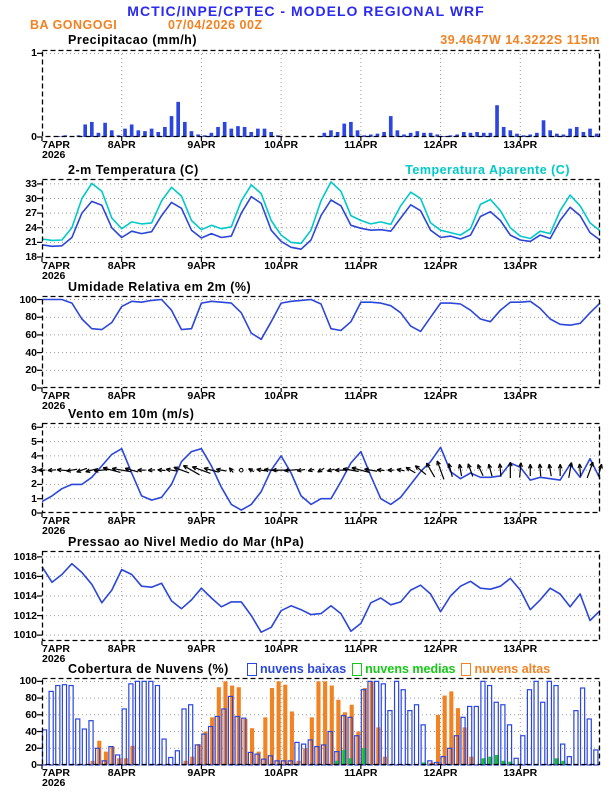 The width and height of the screenshot is (612, 792). Describe the element at coordinates (34, 441) in the screenshot. I see `wind-ytick-label: 5` at that location.